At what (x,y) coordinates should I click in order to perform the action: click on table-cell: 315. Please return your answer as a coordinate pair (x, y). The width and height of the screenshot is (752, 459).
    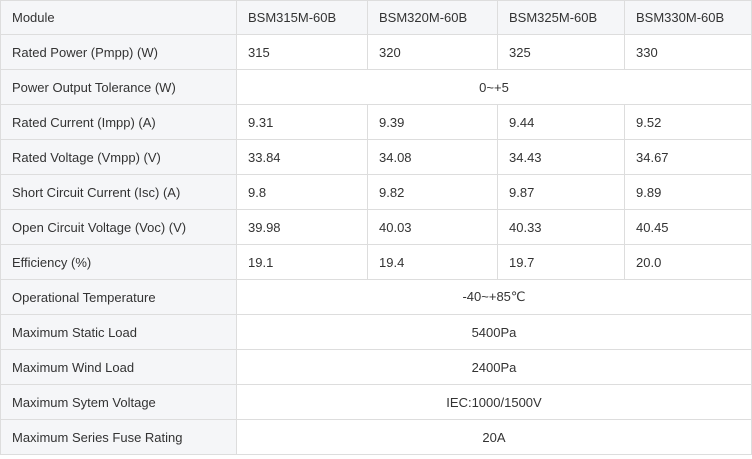
    Looking at the image, I should click on (302, 52).